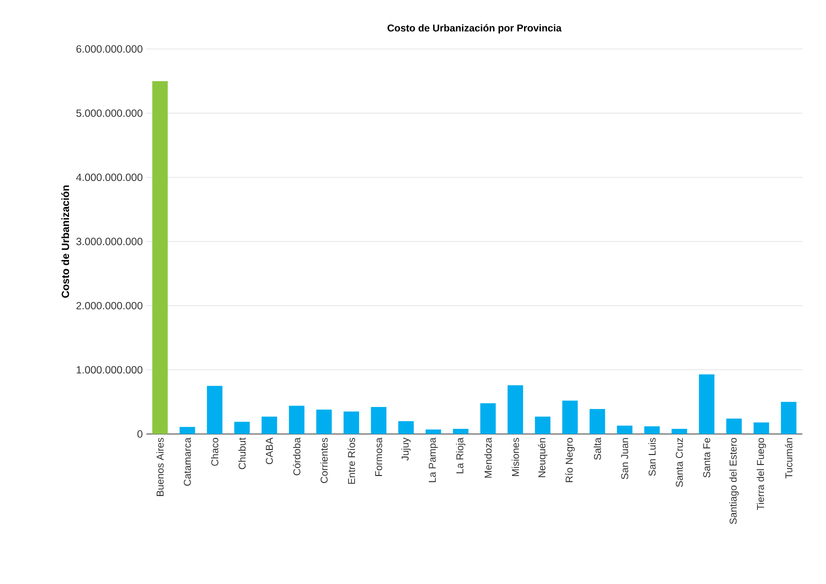 This screenshot has width=826, height=584. I want to click on x-tick-label: La Pampa, so click(433, 460).